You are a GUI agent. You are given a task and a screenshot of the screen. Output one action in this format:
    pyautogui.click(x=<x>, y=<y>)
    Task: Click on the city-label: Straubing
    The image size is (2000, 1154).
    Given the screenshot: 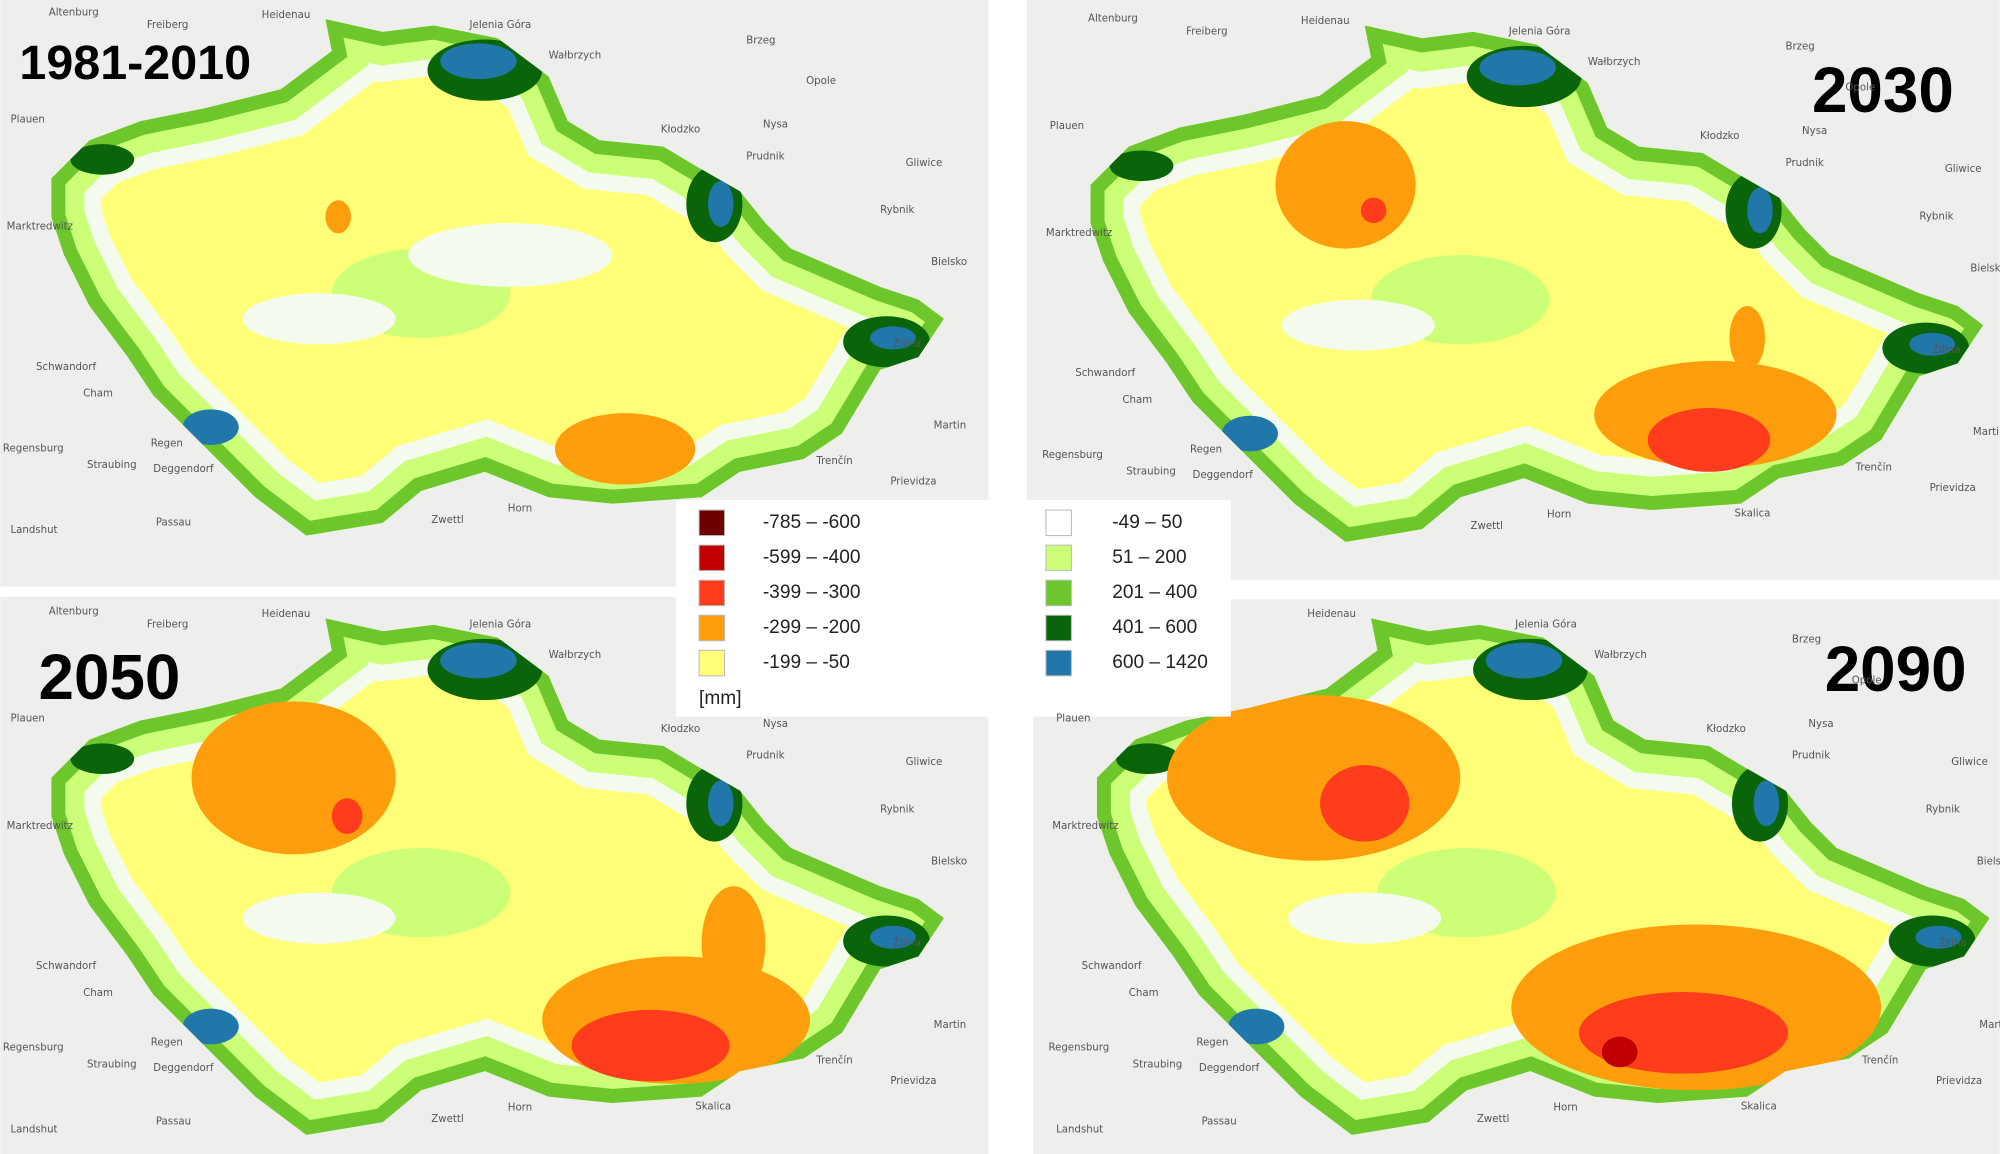 What is the action you would take?
    pyautogui.click(x=1158, y=1064)
    